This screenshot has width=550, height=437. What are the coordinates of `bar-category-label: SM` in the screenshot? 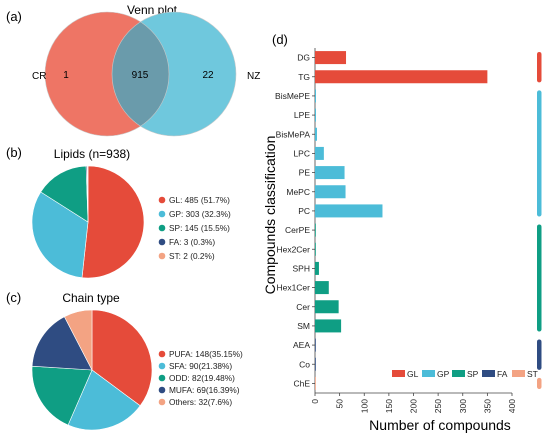 It's located at (303, 326).